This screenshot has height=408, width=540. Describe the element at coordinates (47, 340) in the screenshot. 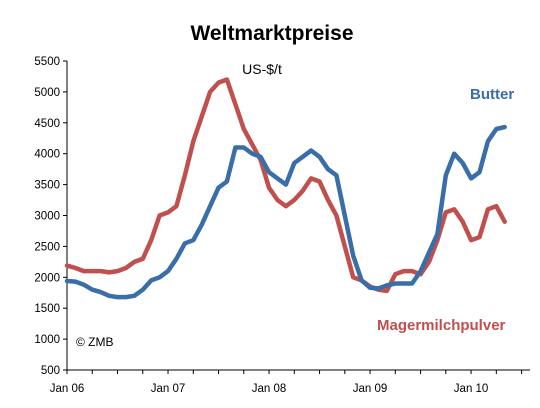

I see `y-tick-label: 1000` at that location.